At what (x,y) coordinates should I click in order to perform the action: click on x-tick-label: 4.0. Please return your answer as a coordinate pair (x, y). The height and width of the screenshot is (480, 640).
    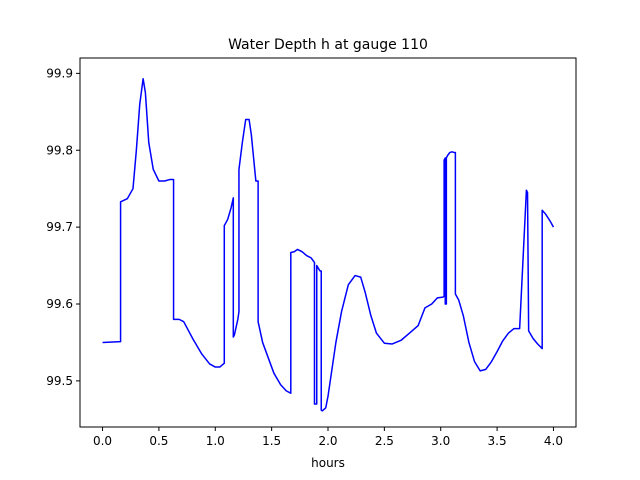
    Looking at the image, I should click on (553, 441).